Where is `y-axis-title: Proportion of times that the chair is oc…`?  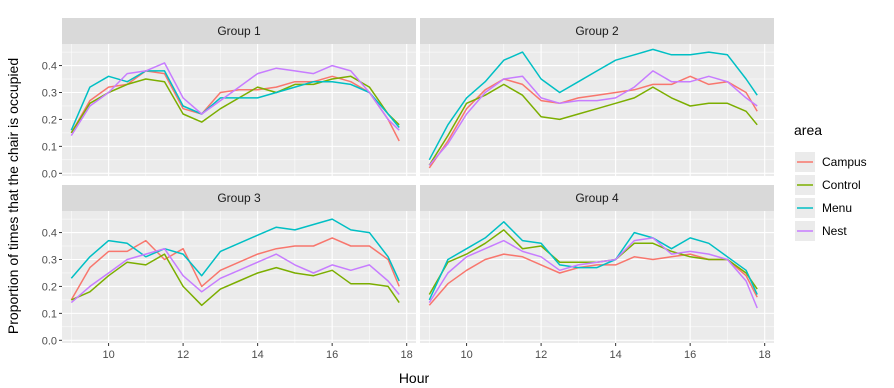 y-axis-title: Proportion of times that the chair is oc… is located at coordinates (13, 196).